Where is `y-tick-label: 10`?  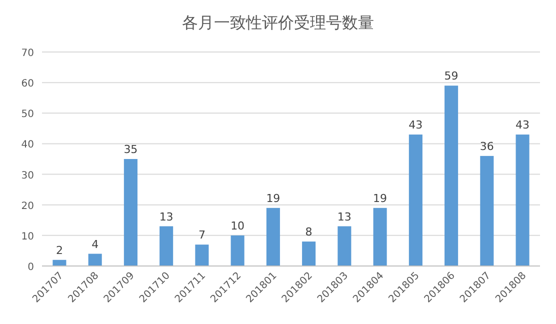 y-tick-label: 10 is located at coordinates (27, 236).